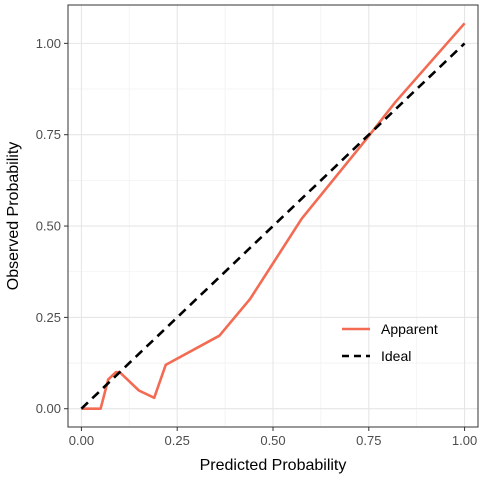 This screenshot has height=482, width=484. What do you see at coordinates (48, 408) in the screenshot?
I see `y-tick-label: 0.00` at bounding box center [48, 408].